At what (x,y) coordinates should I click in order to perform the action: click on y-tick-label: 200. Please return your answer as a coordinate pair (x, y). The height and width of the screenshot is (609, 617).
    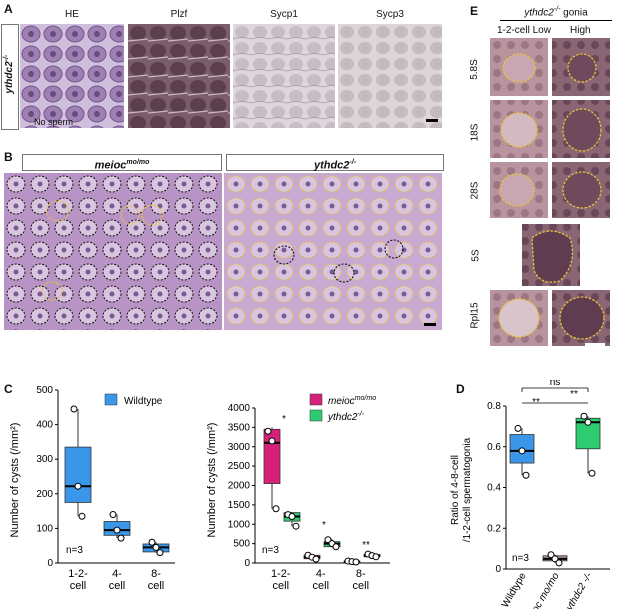
    Looking at the image, I should click on (44, 494).